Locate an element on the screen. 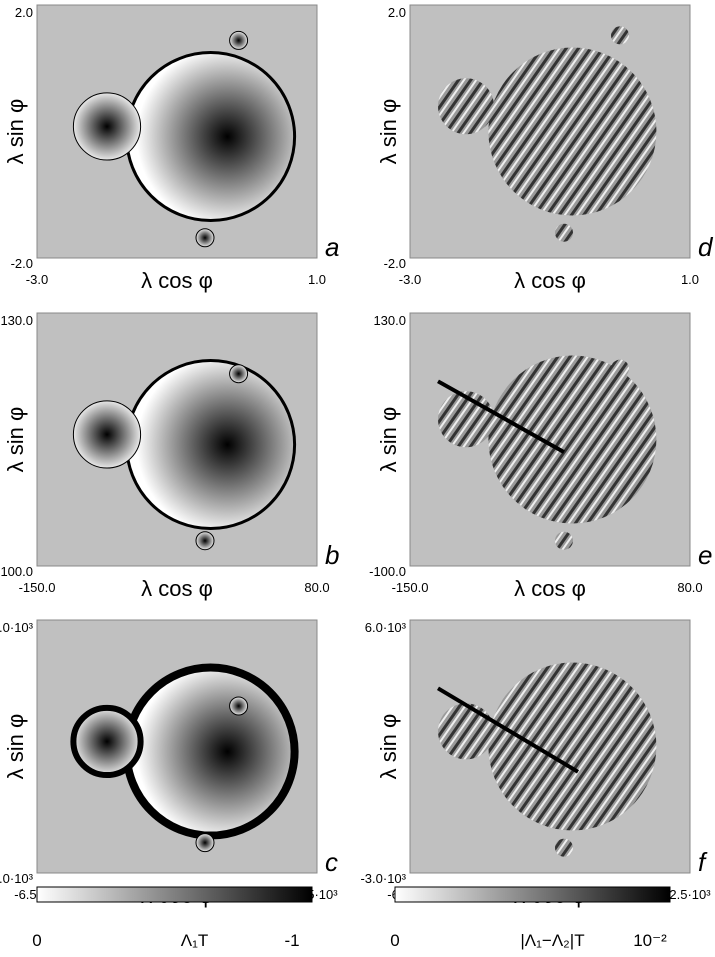 Image resolution: width=715 pixels, height=957 pixels. colorbar-max: 10⁻² is located at coordinates (650, 940).